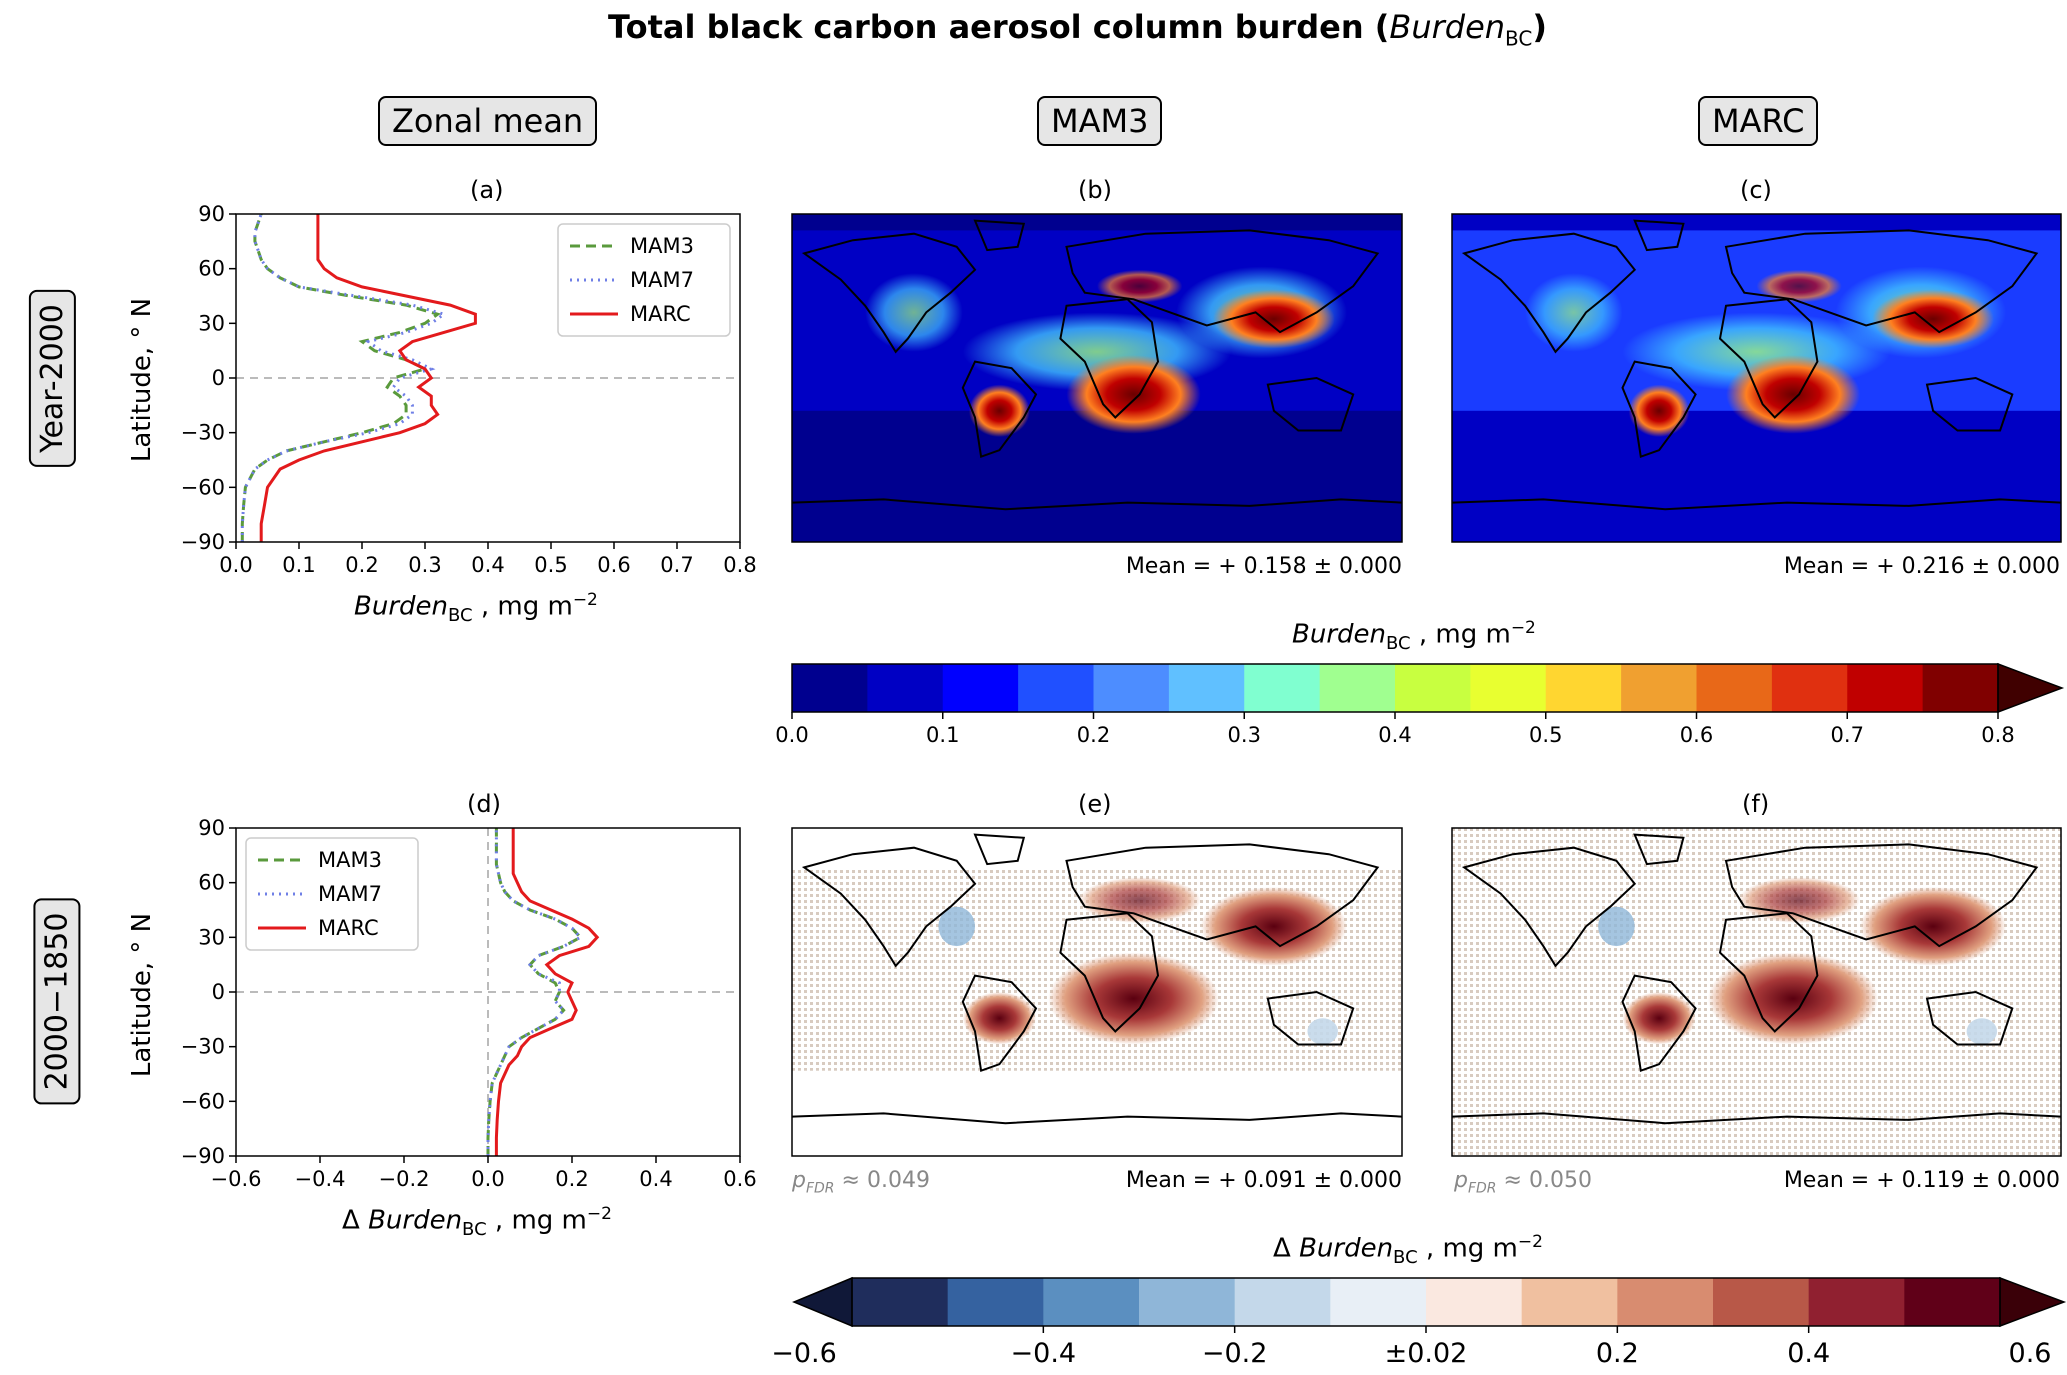 The height and width of the screenshot is (1375, 2067). Describe the element at coordinates (211, 323) in the screenshot. I see `y-tick-label: 30` at that location.